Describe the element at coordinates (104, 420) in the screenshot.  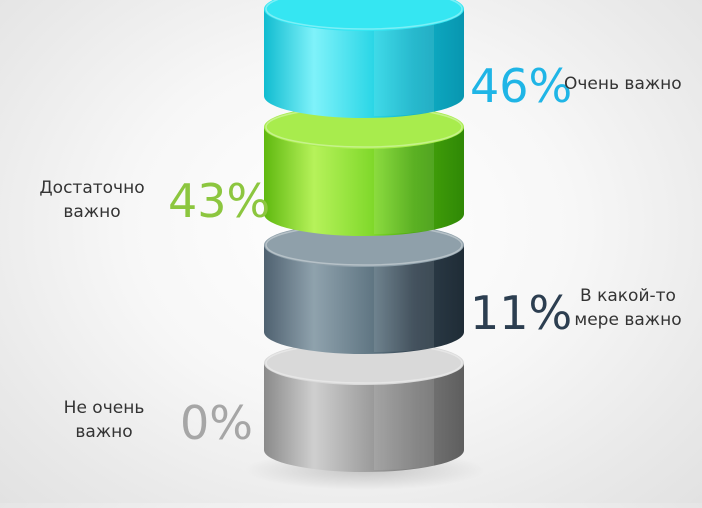
I see `category-label-0: Не очень важно` at that location.